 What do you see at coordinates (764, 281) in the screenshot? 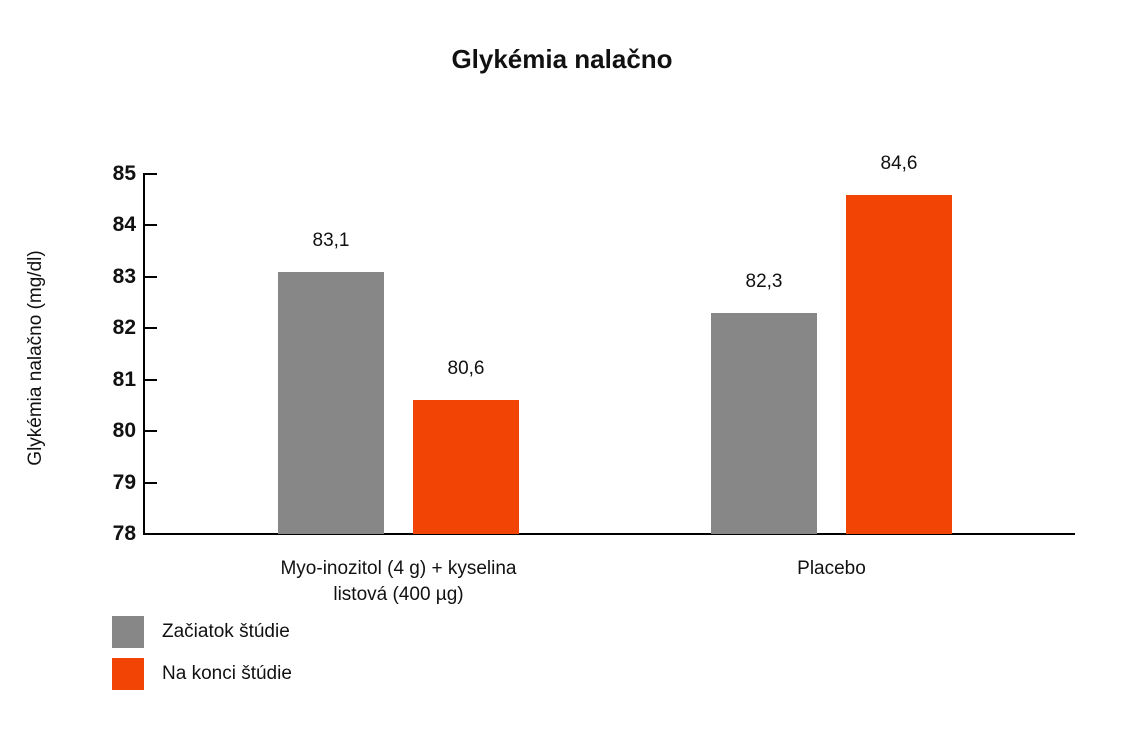
I see `value-label: 82,3` at bounding box center [764, 281].